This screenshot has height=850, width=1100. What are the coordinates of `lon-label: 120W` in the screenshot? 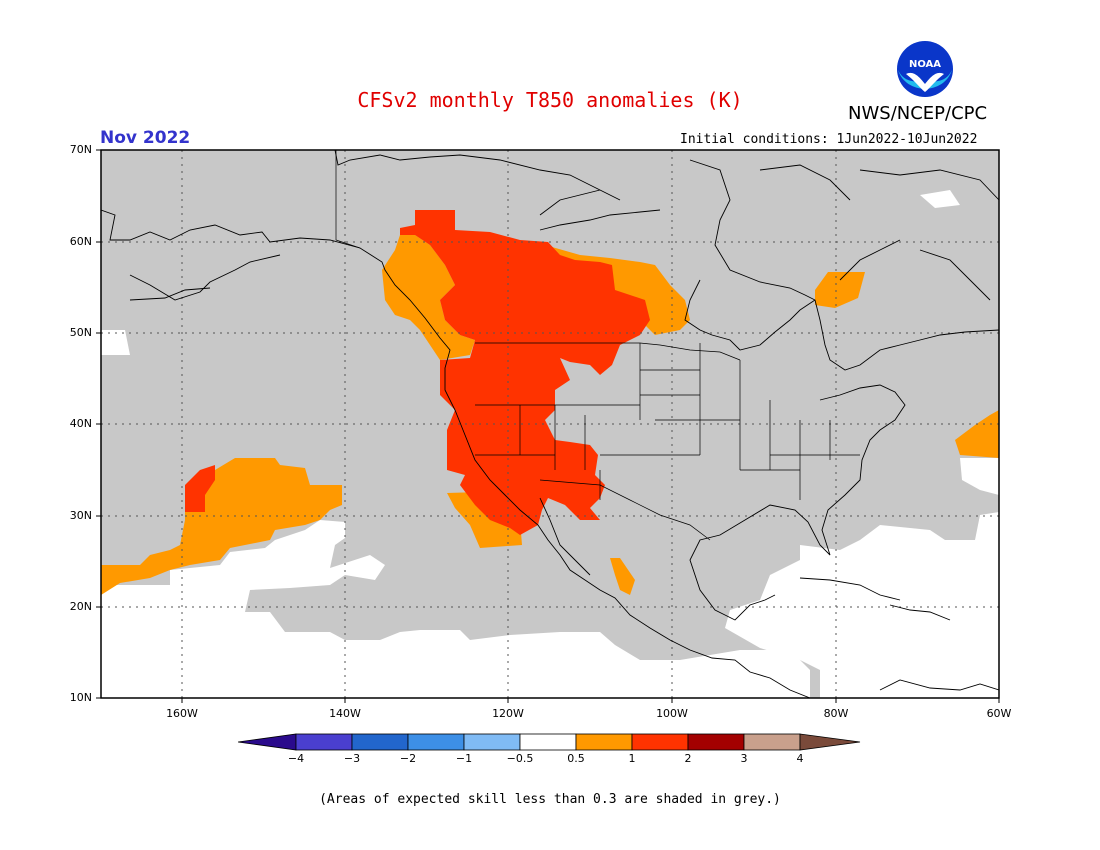 It's located at (508, 713).